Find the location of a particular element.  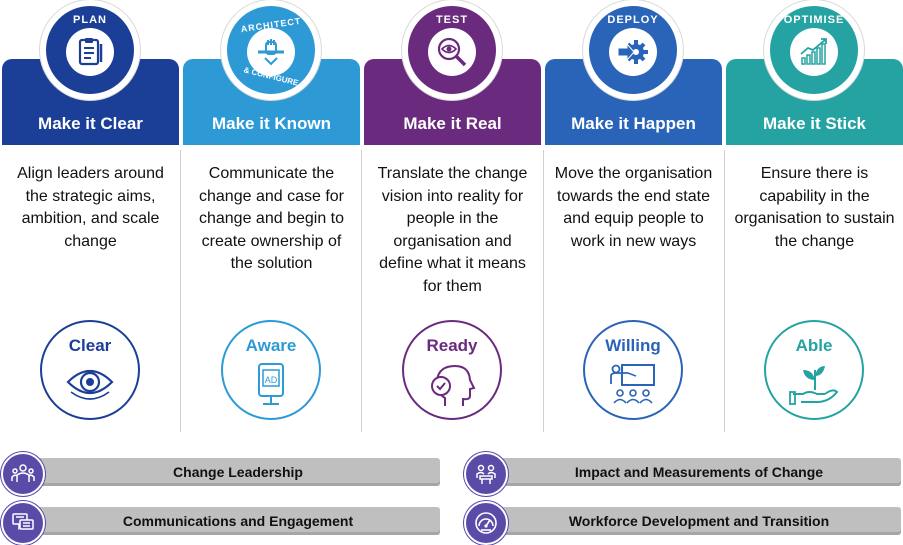

clipboard-icon is located at coordinates (90, 52).